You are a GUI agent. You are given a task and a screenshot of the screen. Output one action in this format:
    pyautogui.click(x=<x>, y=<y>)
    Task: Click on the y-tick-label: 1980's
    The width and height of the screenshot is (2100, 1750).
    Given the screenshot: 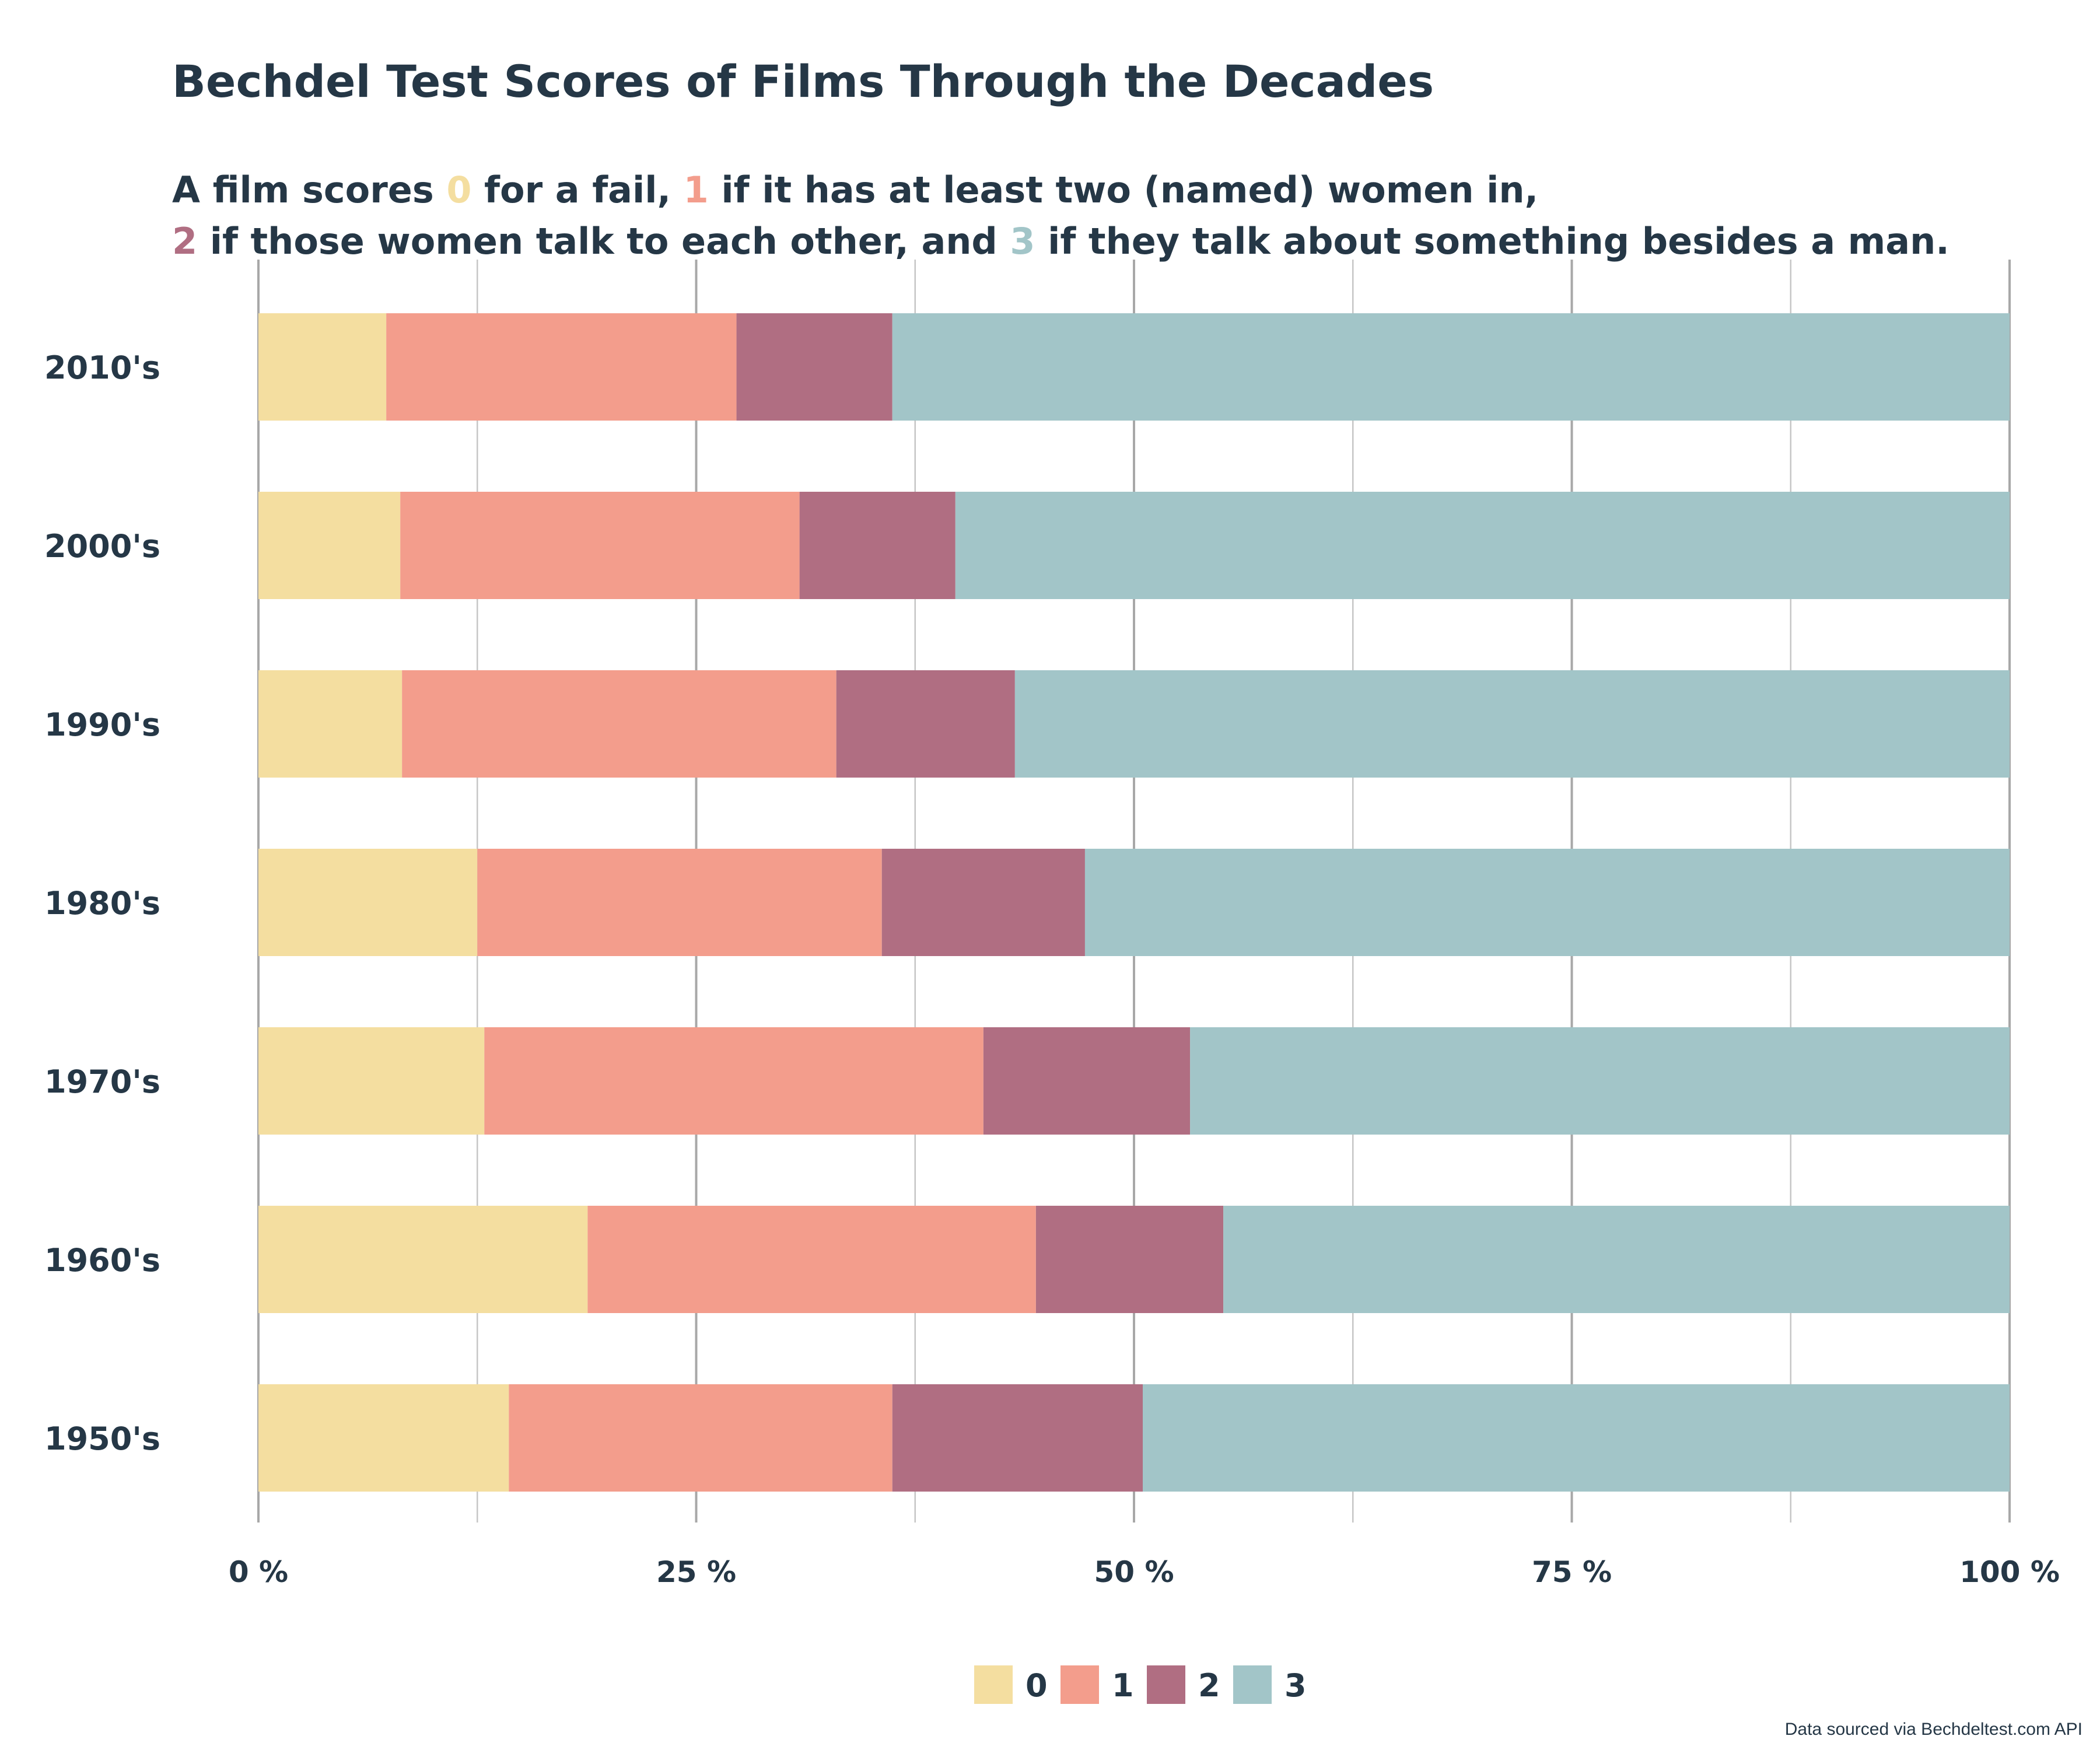 What is the action you would take?
    pyautogui.click(x=102, y=903)
    